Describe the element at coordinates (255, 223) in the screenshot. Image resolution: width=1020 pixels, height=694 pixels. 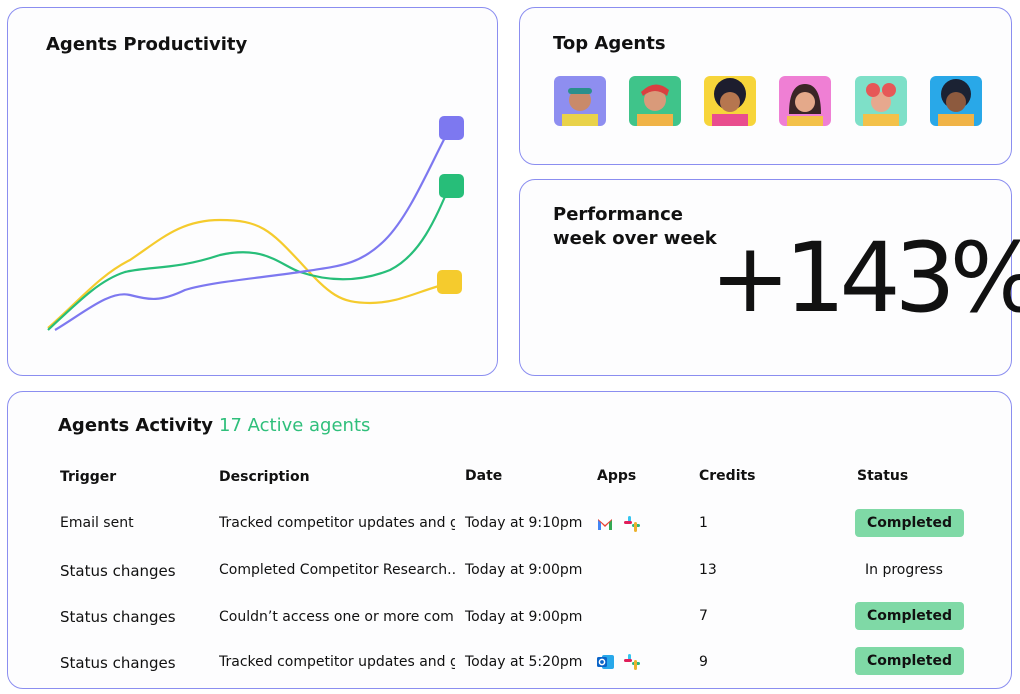
I see `productivity-lines` at that location.